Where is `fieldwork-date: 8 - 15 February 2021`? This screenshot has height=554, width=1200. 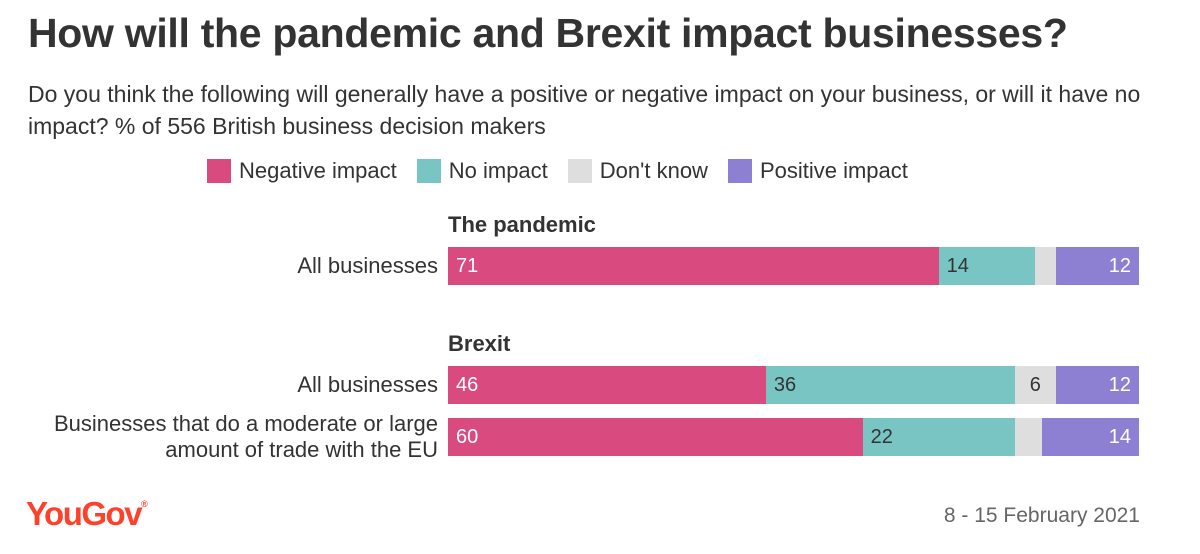
fieldwork-date: 8 - 15 February 2021 is located at coordinates (1041, 515).